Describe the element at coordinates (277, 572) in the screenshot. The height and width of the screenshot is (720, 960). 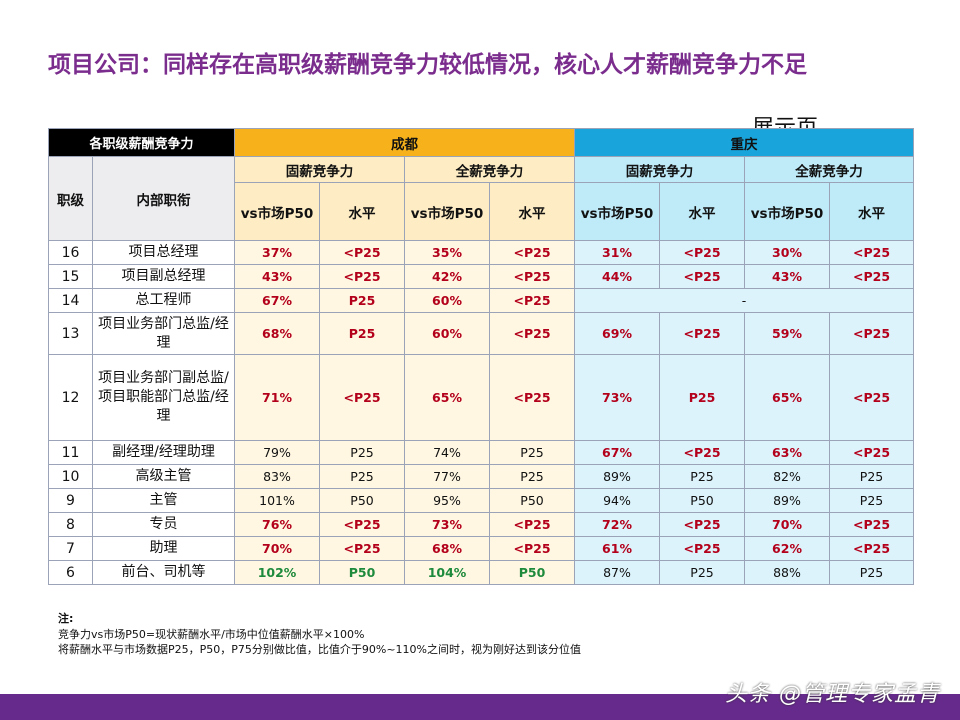
I see `value-cell: 102%` at that location.